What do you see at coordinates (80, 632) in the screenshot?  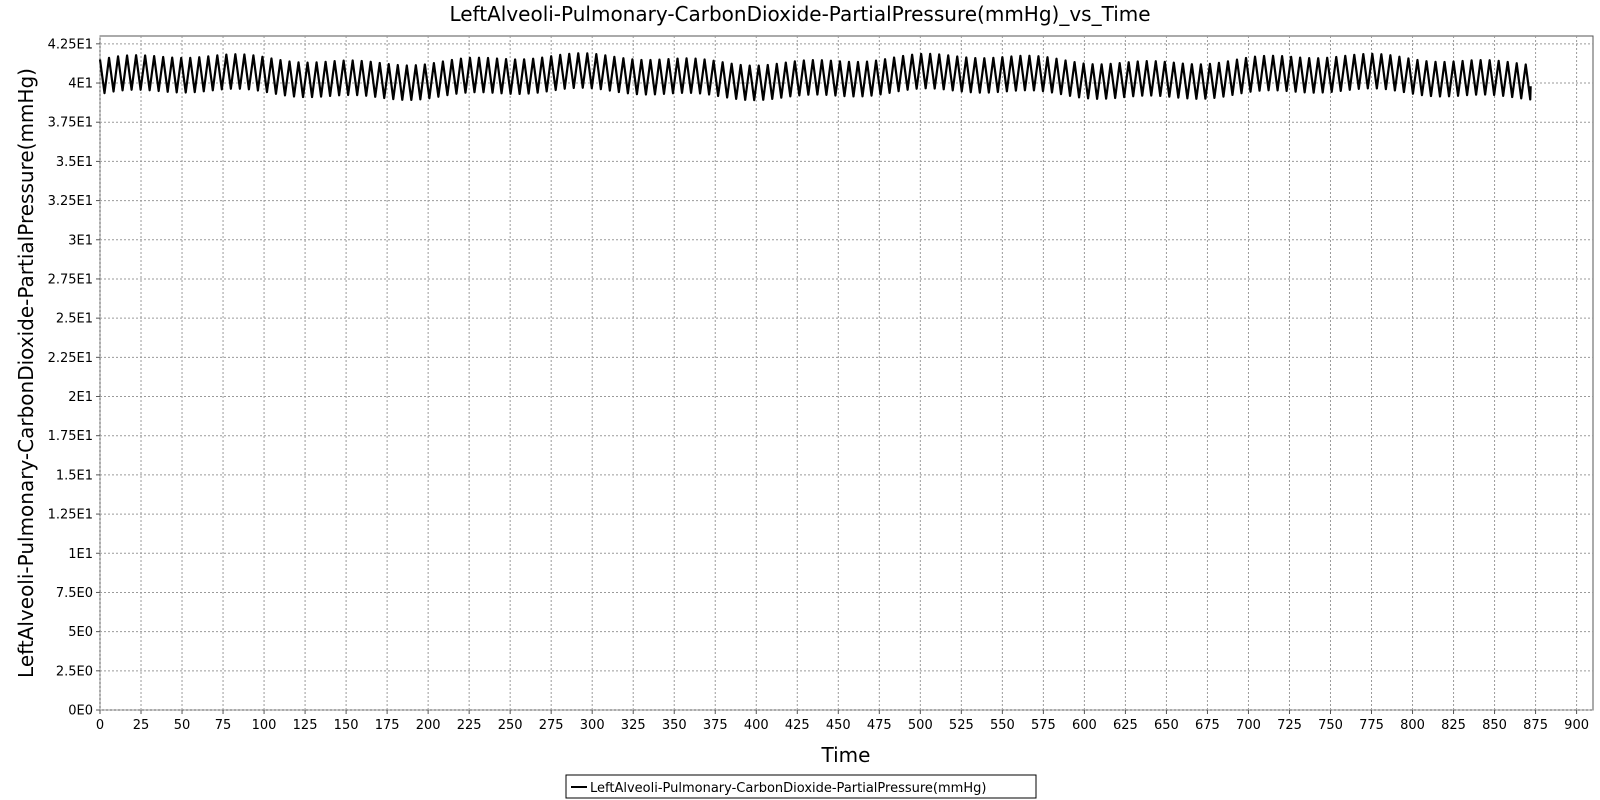 I see `y-tick-label: 5E0` at bounding box center [80, 632].